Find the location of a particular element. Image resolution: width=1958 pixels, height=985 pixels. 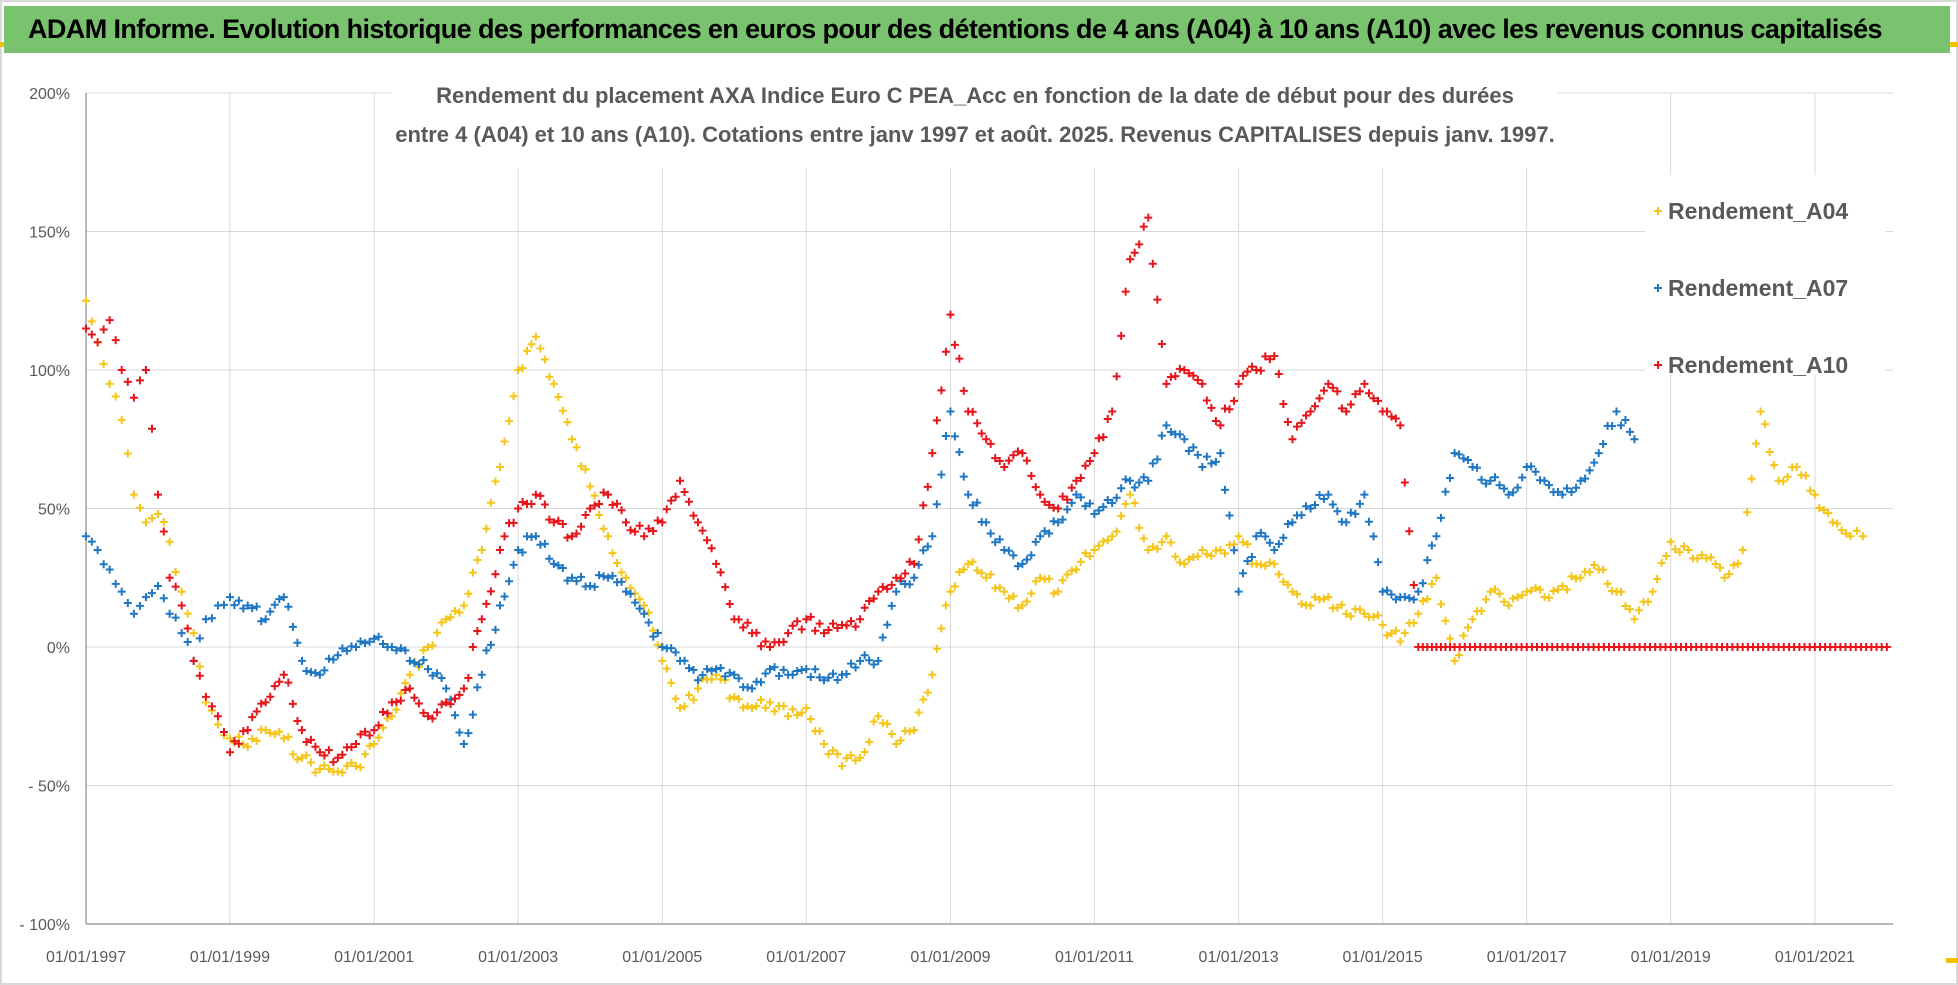

y-tick-label: - 50% is located at coordinates (49, 787).